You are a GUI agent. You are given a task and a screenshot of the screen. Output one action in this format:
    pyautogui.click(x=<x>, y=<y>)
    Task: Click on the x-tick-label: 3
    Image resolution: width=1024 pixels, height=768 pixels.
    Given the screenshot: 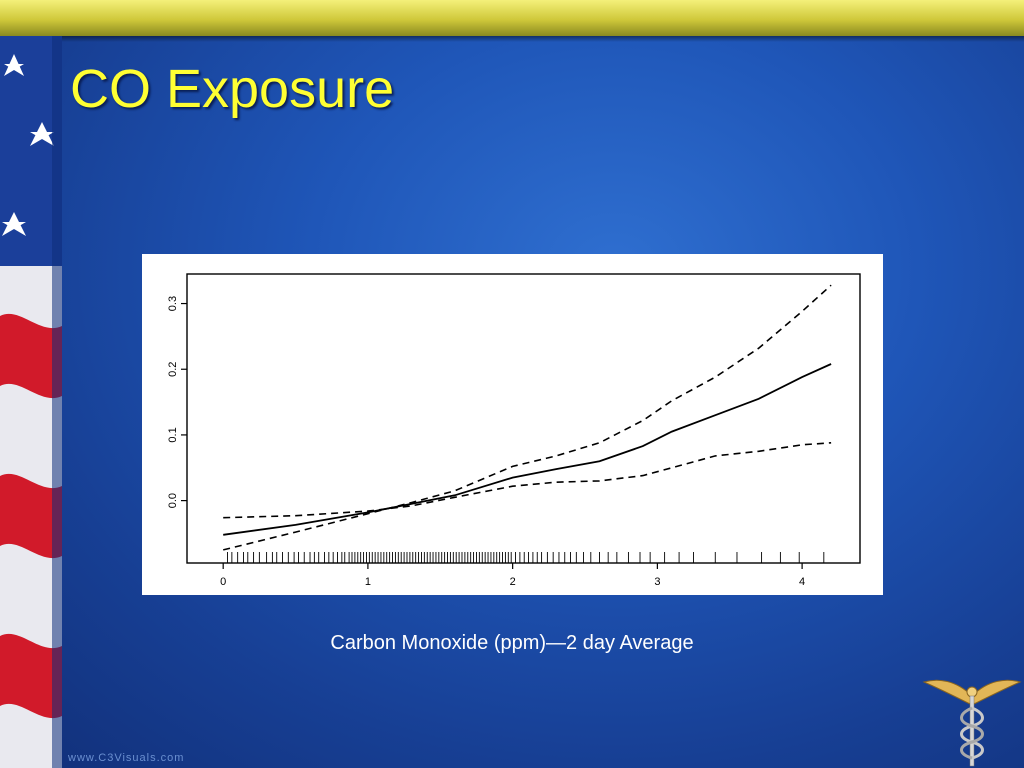 What is the action you would take?
    pyautogui.click(x=657, y=582)
    